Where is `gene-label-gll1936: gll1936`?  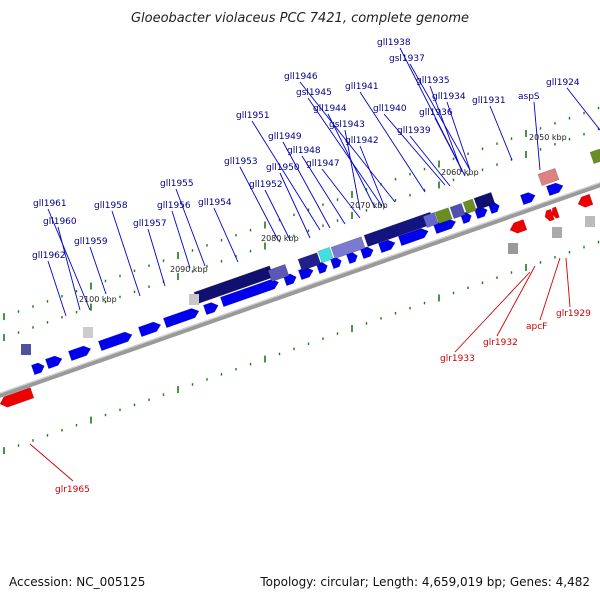
gene-label-gll1936: gll1936 is located at coordinates (436, 113).